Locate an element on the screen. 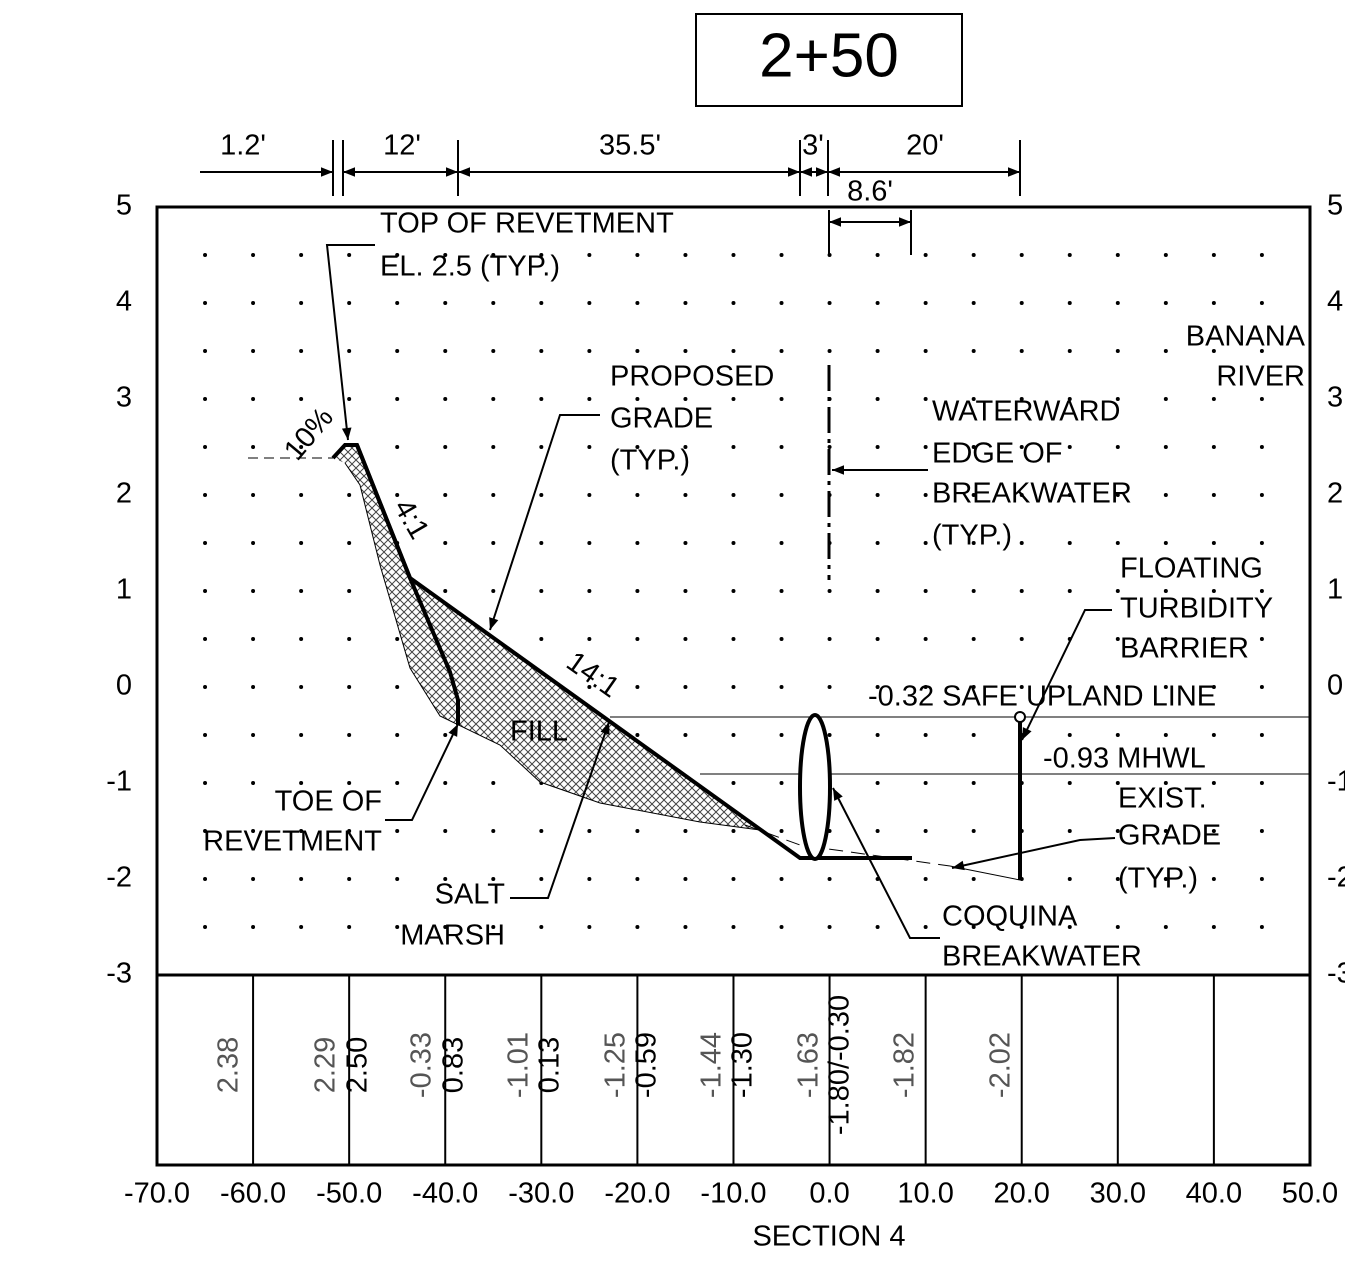 This screenshot has width=1345, height=1261. annotation: GRADE is located at coordinates (661, 419).